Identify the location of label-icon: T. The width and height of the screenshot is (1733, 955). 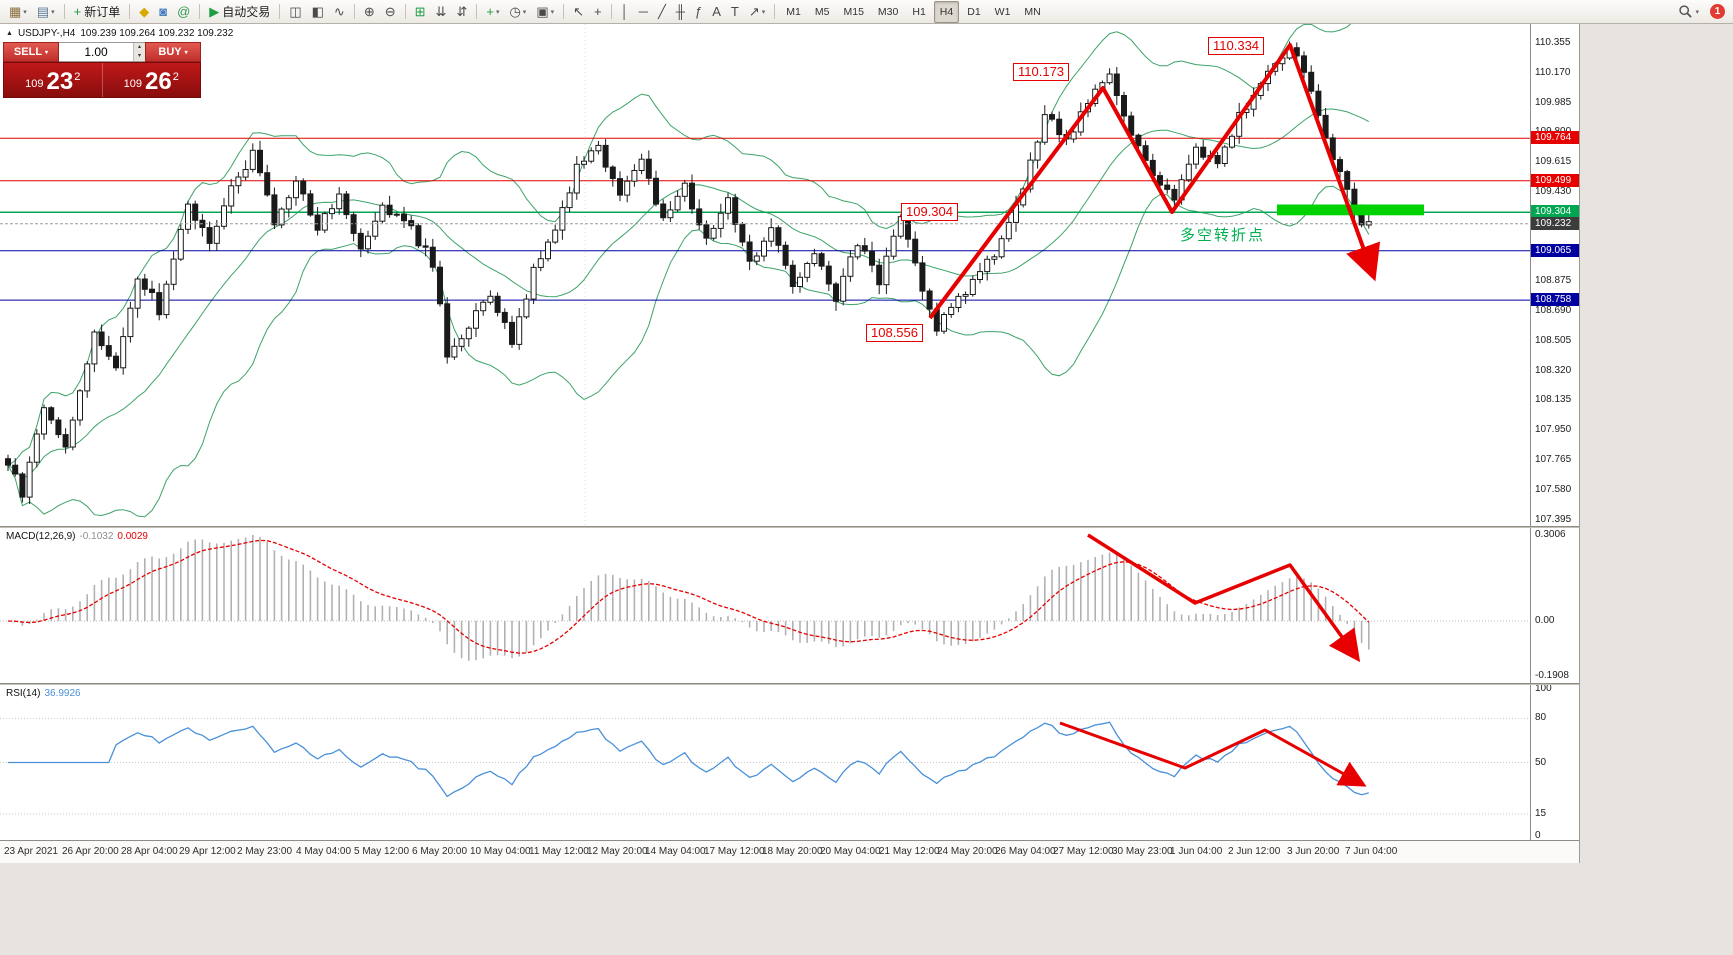
(734, 11).